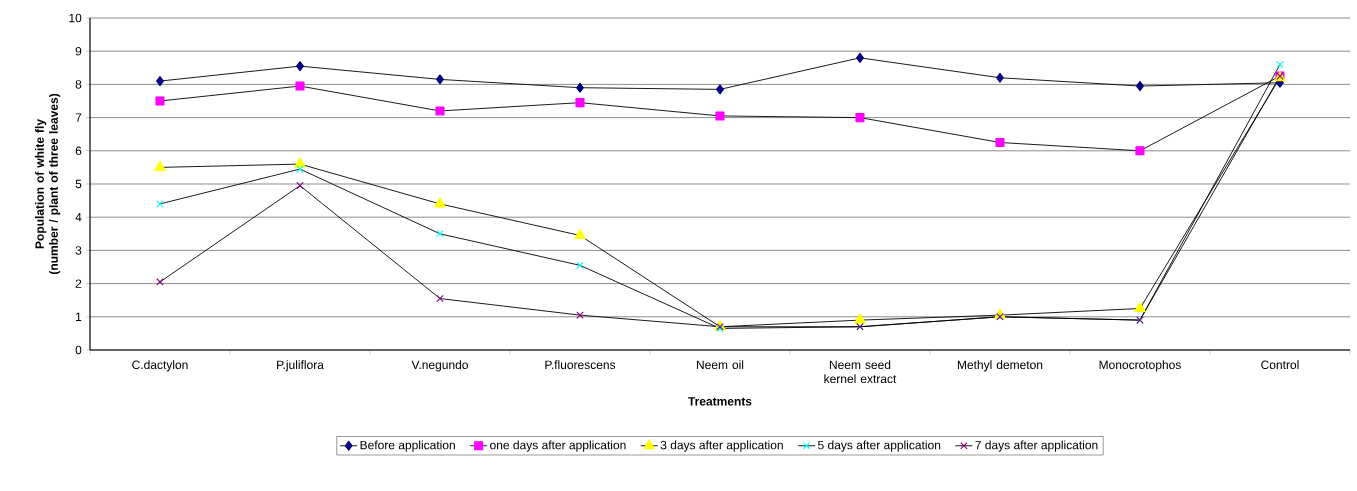 The height and width of the screenshot is (491, 1357). I want to click on x-tick-label: Methyl demeton, so click(1000, 366).